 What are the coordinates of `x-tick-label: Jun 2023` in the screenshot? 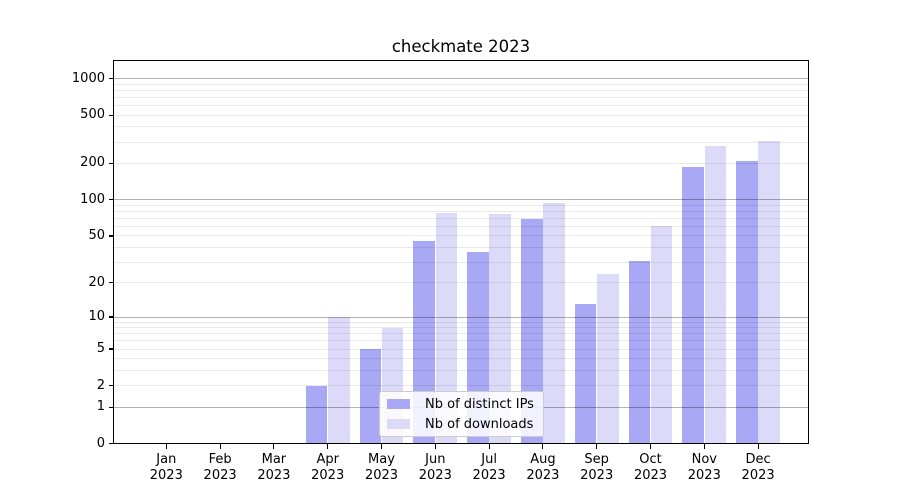 It's located at (435, 467).